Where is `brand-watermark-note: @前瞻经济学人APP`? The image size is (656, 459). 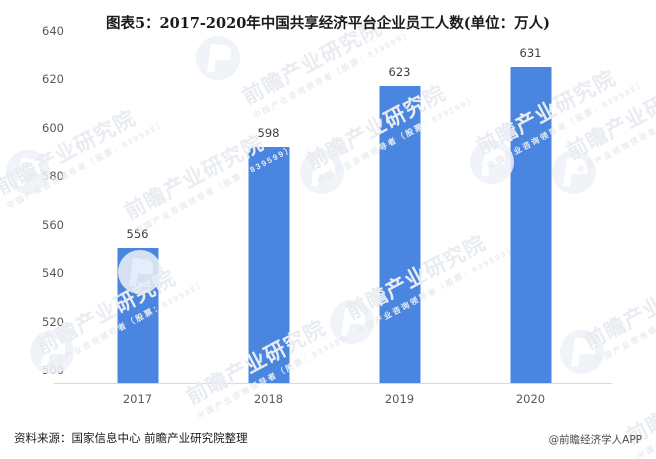
brand-watermark-note: @前瞻经济学人APP is located at coordinates (595, 440).